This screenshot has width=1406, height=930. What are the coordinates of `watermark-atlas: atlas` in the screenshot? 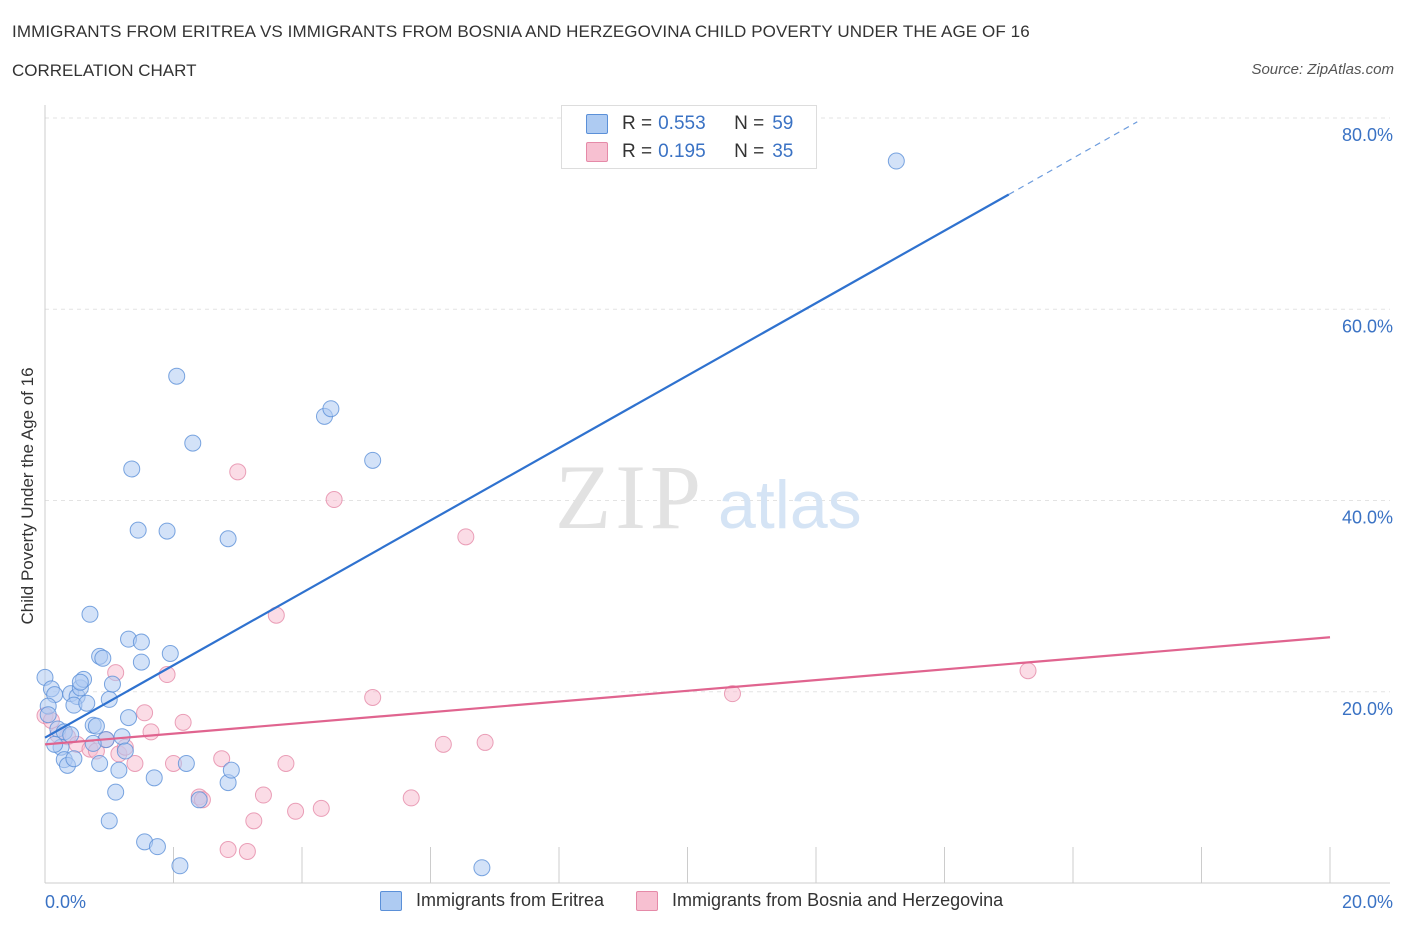 It's located at (790, 505).